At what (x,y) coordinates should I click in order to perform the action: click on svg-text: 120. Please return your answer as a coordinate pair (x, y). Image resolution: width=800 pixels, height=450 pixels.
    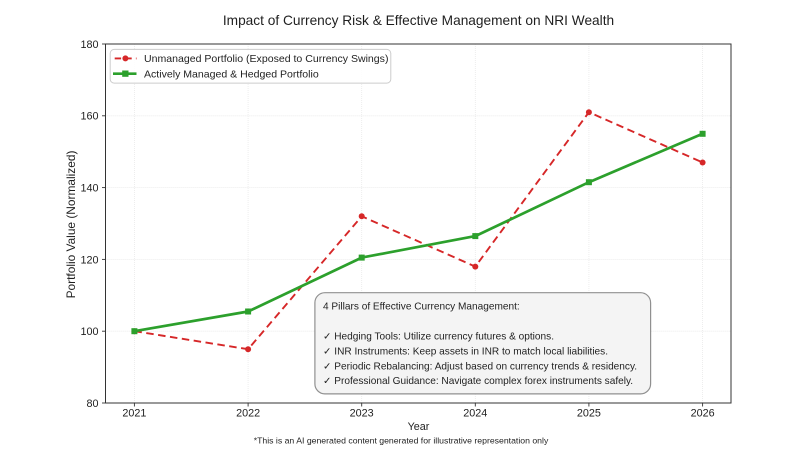
    Looking at the image, I should click on (89, 260).